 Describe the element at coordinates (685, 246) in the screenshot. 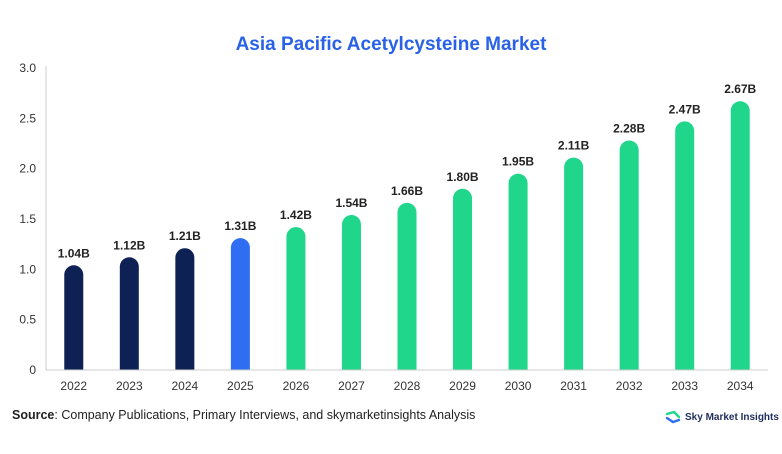

I see `bar-2033` at that location.